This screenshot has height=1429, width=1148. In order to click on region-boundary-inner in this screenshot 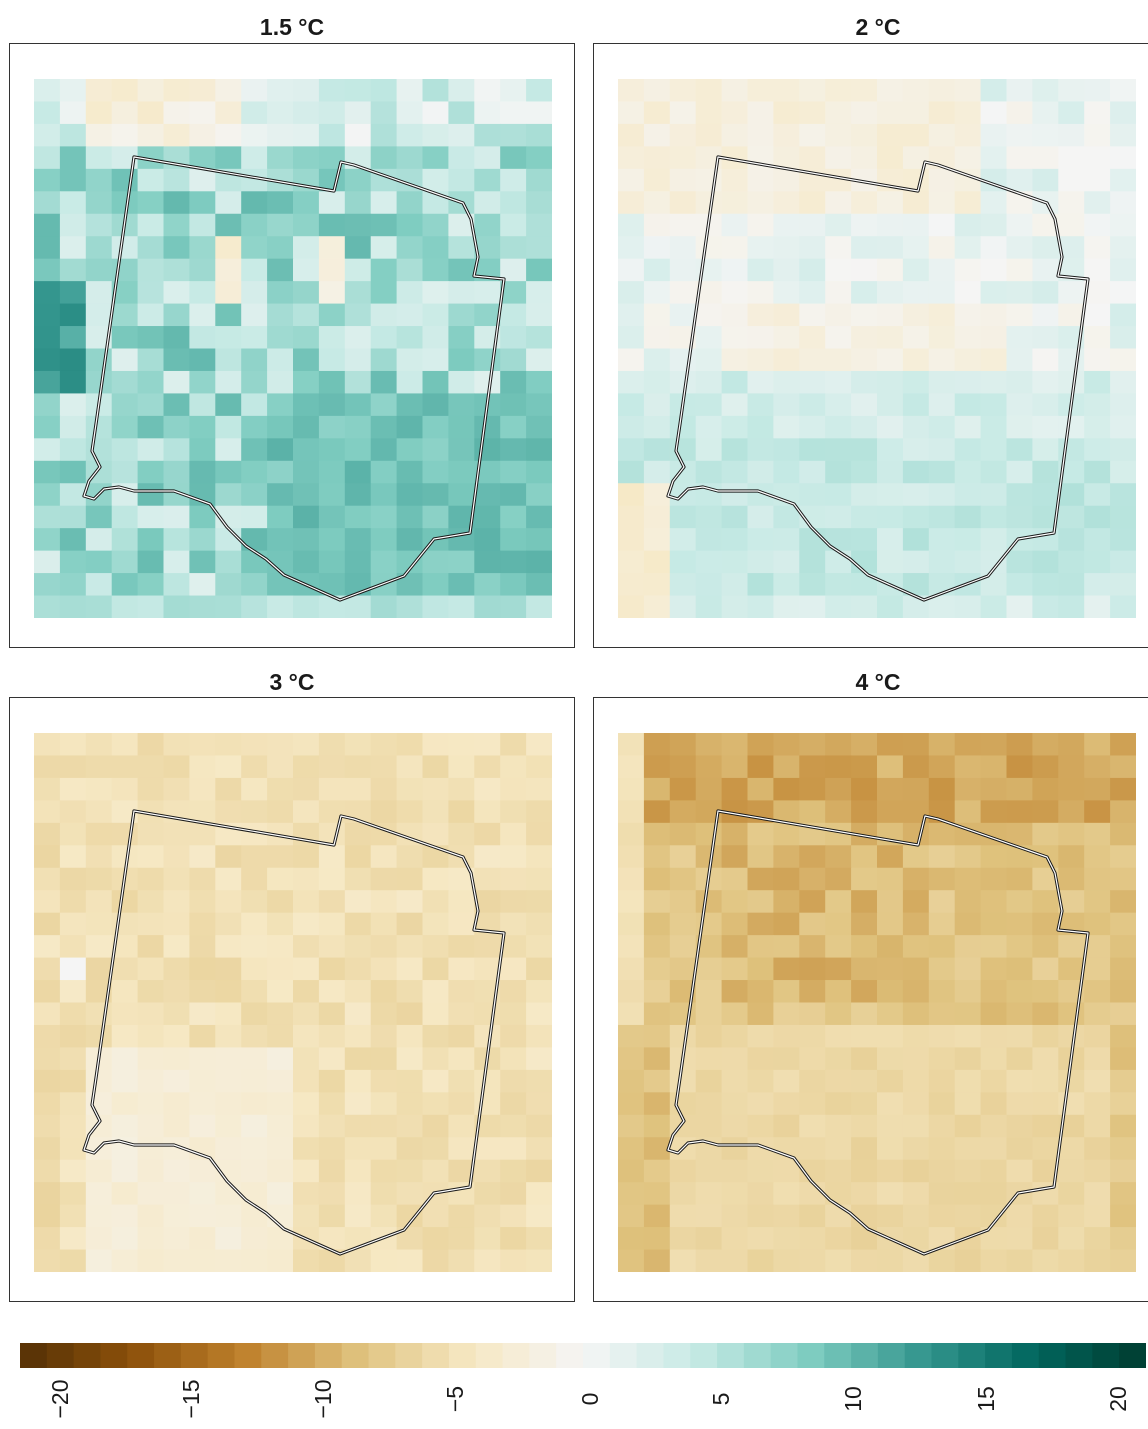, I will do `click(294, 1032)`.